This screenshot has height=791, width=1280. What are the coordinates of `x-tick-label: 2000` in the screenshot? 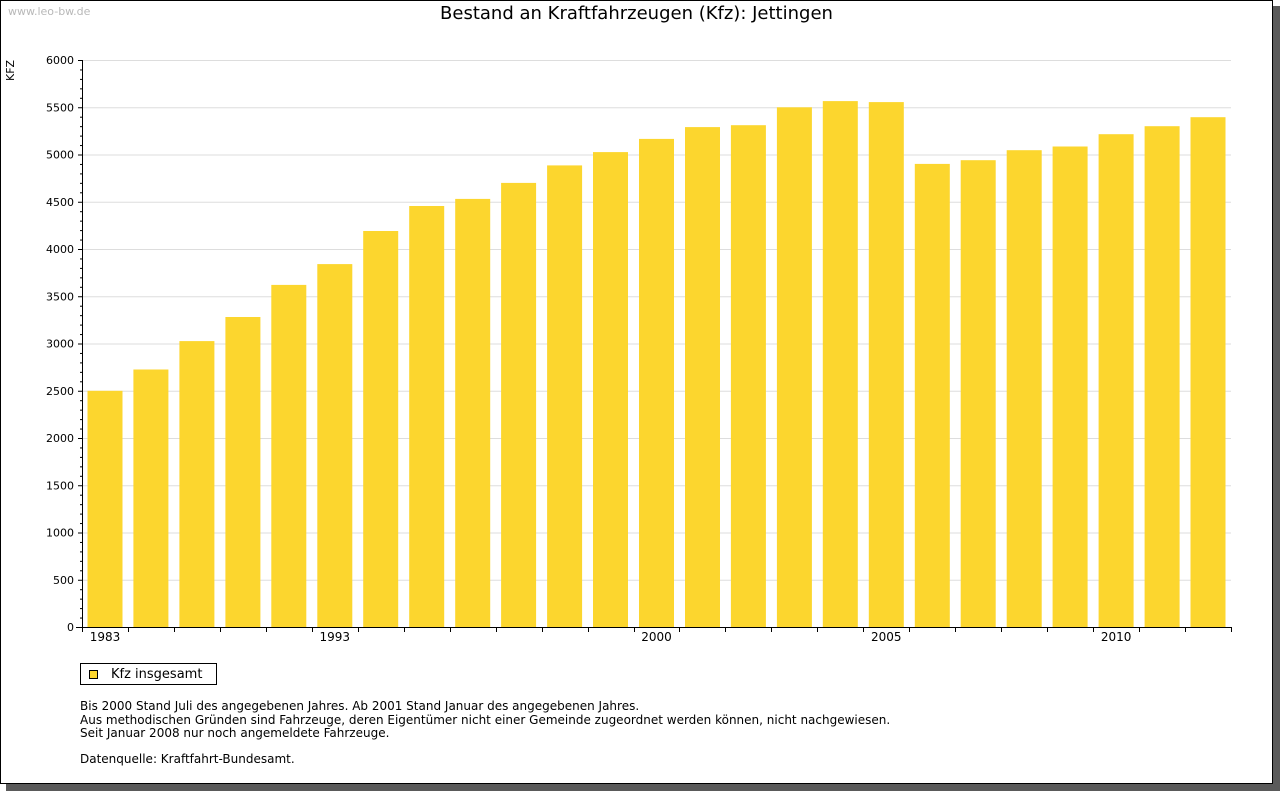 It's located at (656, 637).